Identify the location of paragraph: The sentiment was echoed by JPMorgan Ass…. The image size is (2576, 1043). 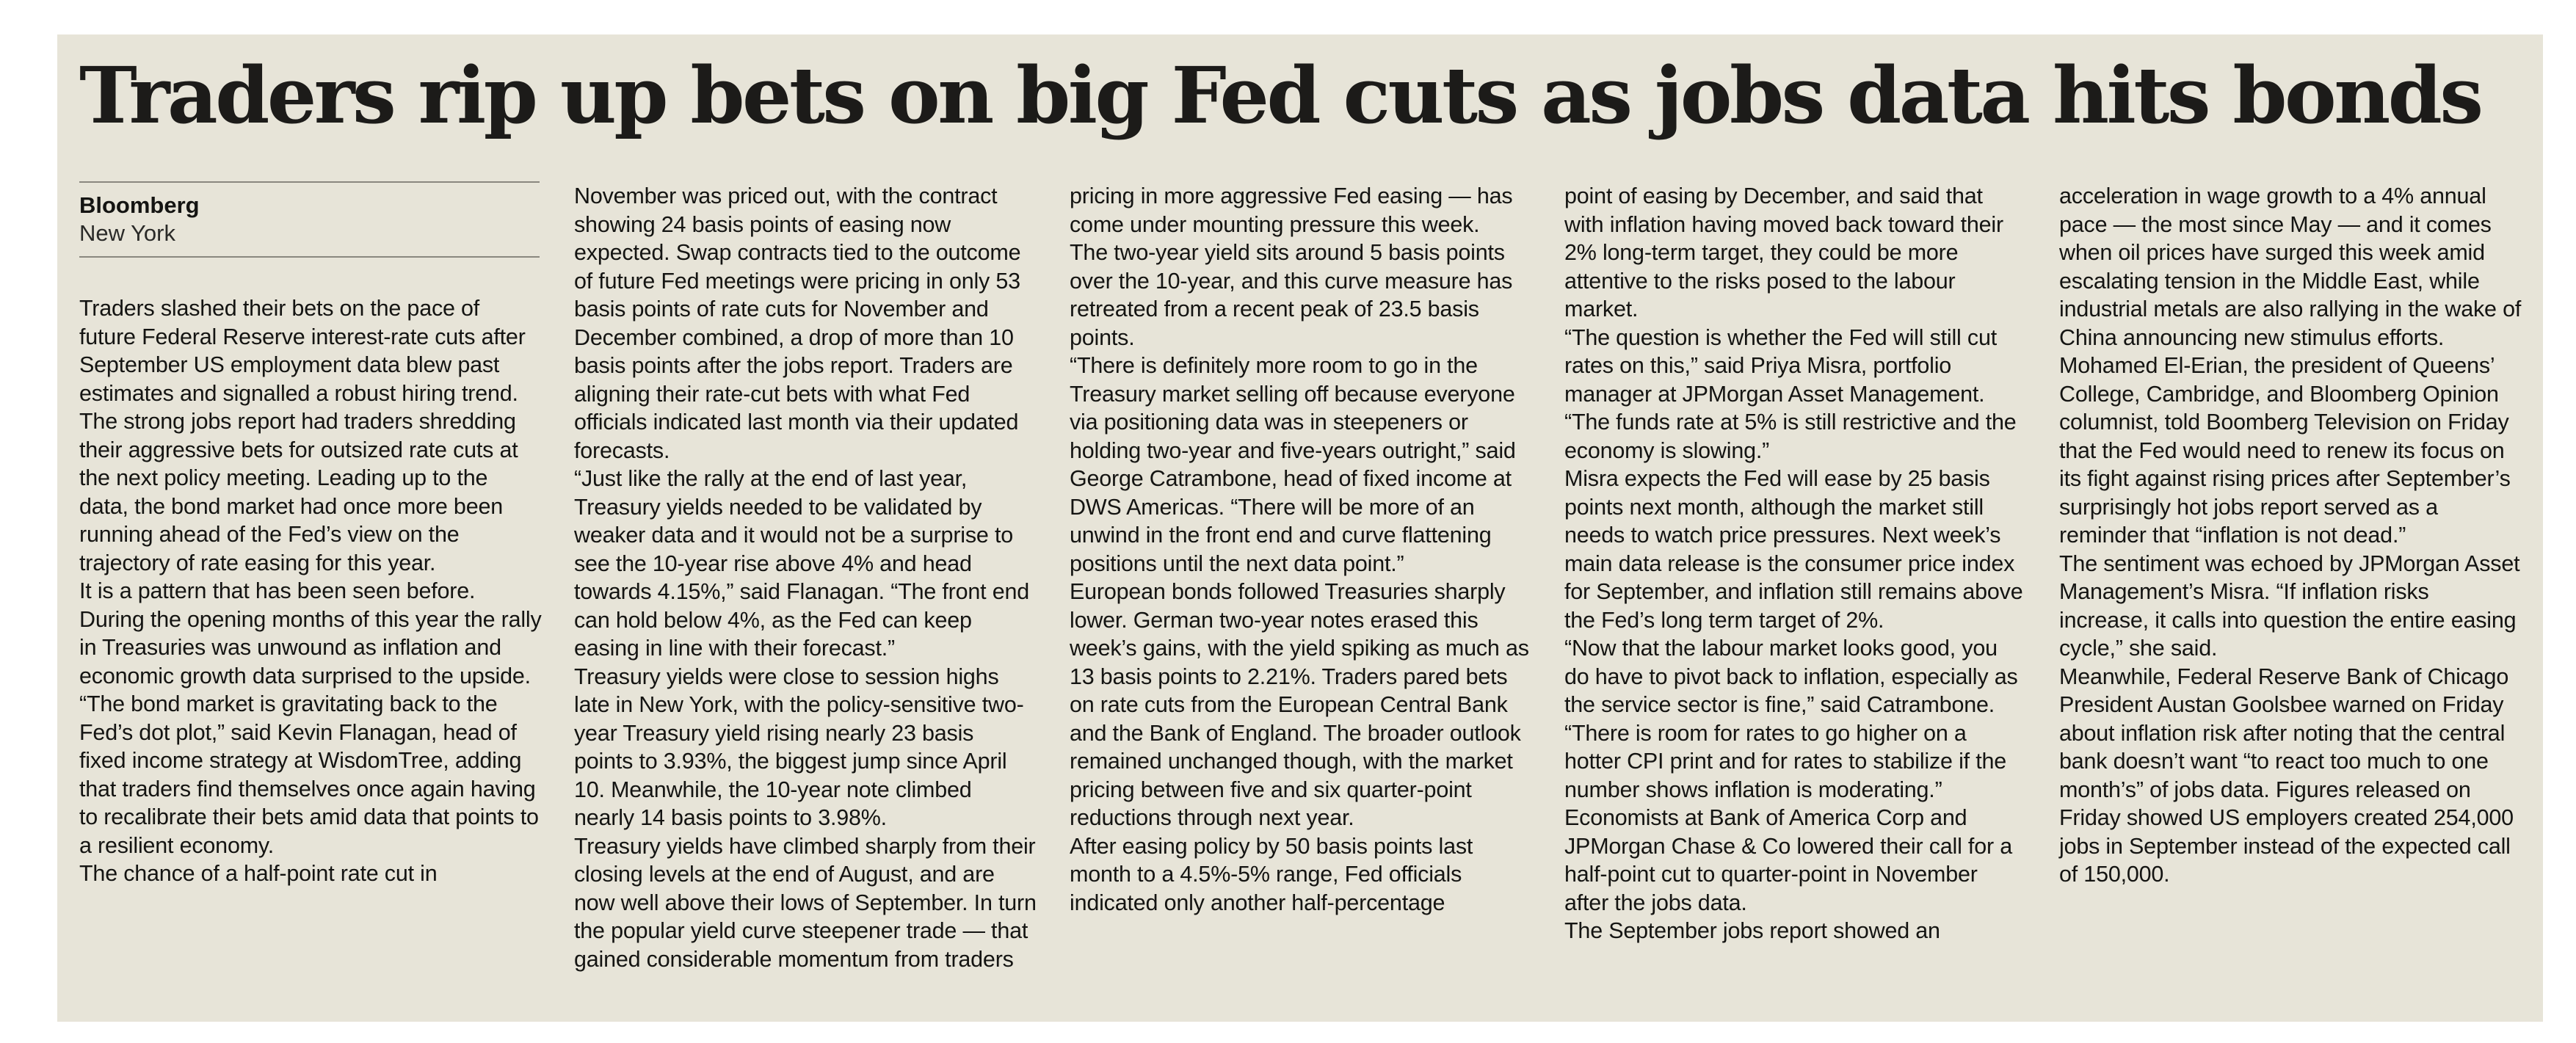
(2290, 605).